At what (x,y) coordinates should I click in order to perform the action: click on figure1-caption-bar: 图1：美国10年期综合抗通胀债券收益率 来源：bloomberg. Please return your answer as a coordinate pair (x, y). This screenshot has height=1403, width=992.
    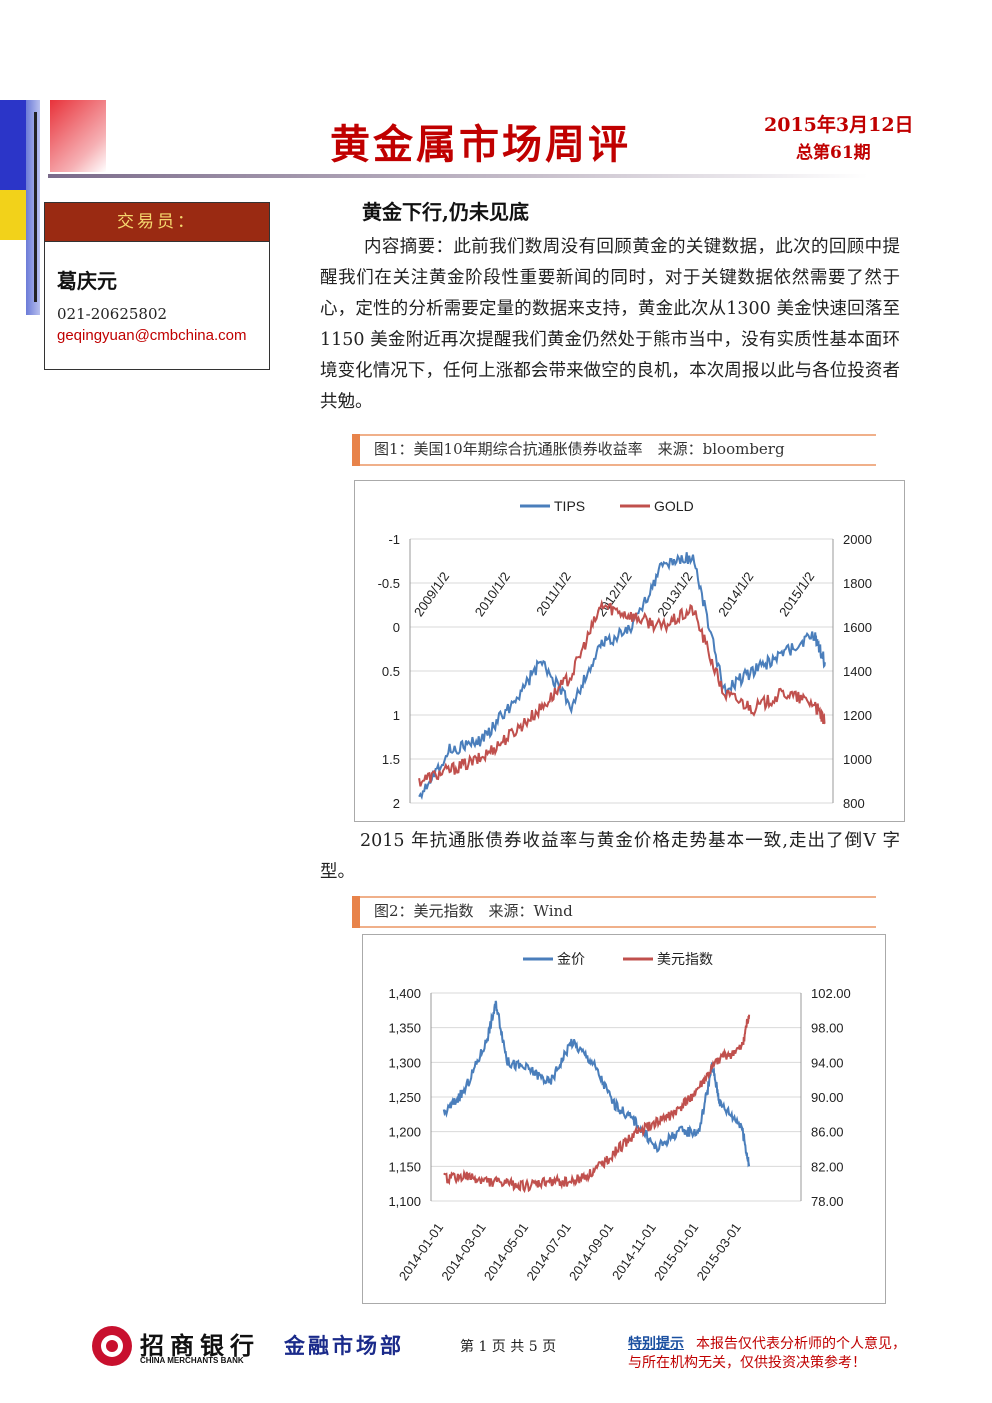
    Looking at the image, I should click on (614, 450).